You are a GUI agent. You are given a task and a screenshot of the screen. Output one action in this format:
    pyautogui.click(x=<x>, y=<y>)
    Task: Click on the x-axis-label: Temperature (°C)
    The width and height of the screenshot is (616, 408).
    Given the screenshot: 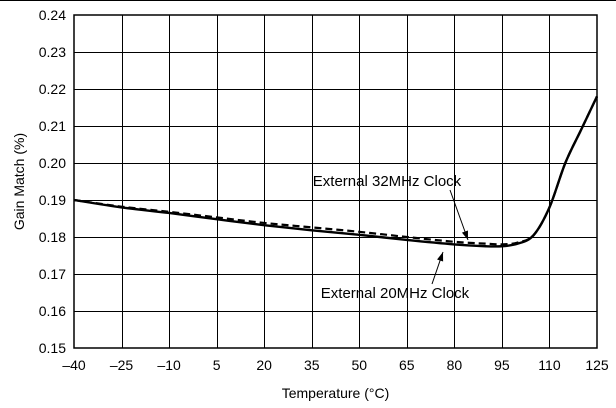 What is the action you would take?
    pyautogui.click(x=336, y=393)
    